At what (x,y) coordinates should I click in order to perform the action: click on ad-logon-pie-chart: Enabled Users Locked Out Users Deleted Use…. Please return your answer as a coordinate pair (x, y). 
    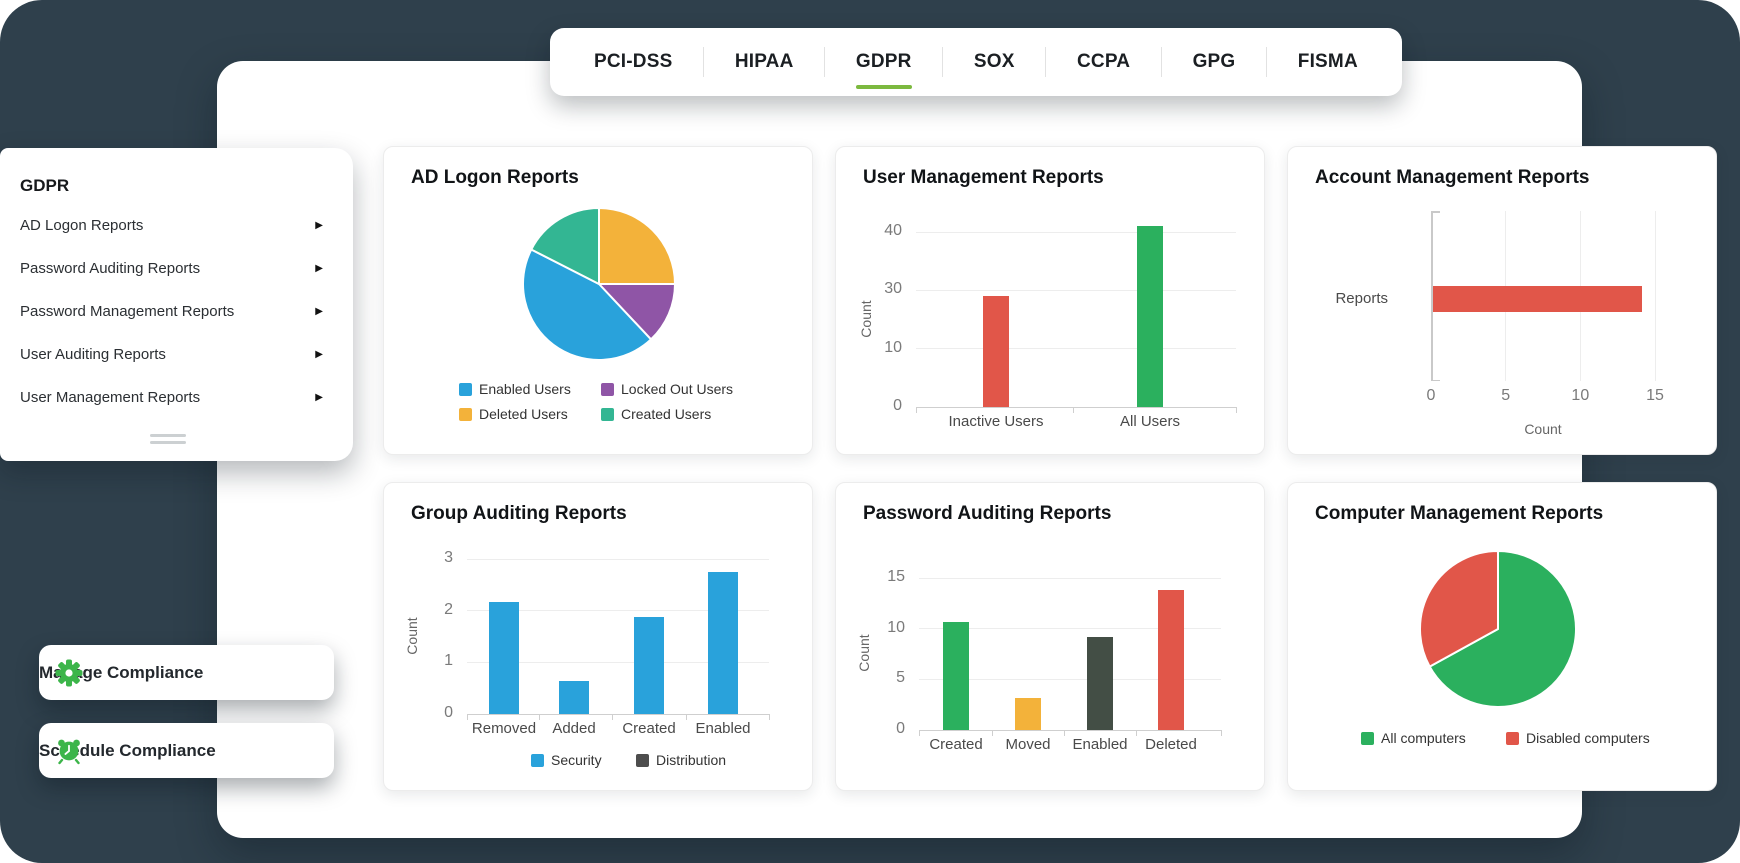
    Looking at the image, I should click on (598, 300).